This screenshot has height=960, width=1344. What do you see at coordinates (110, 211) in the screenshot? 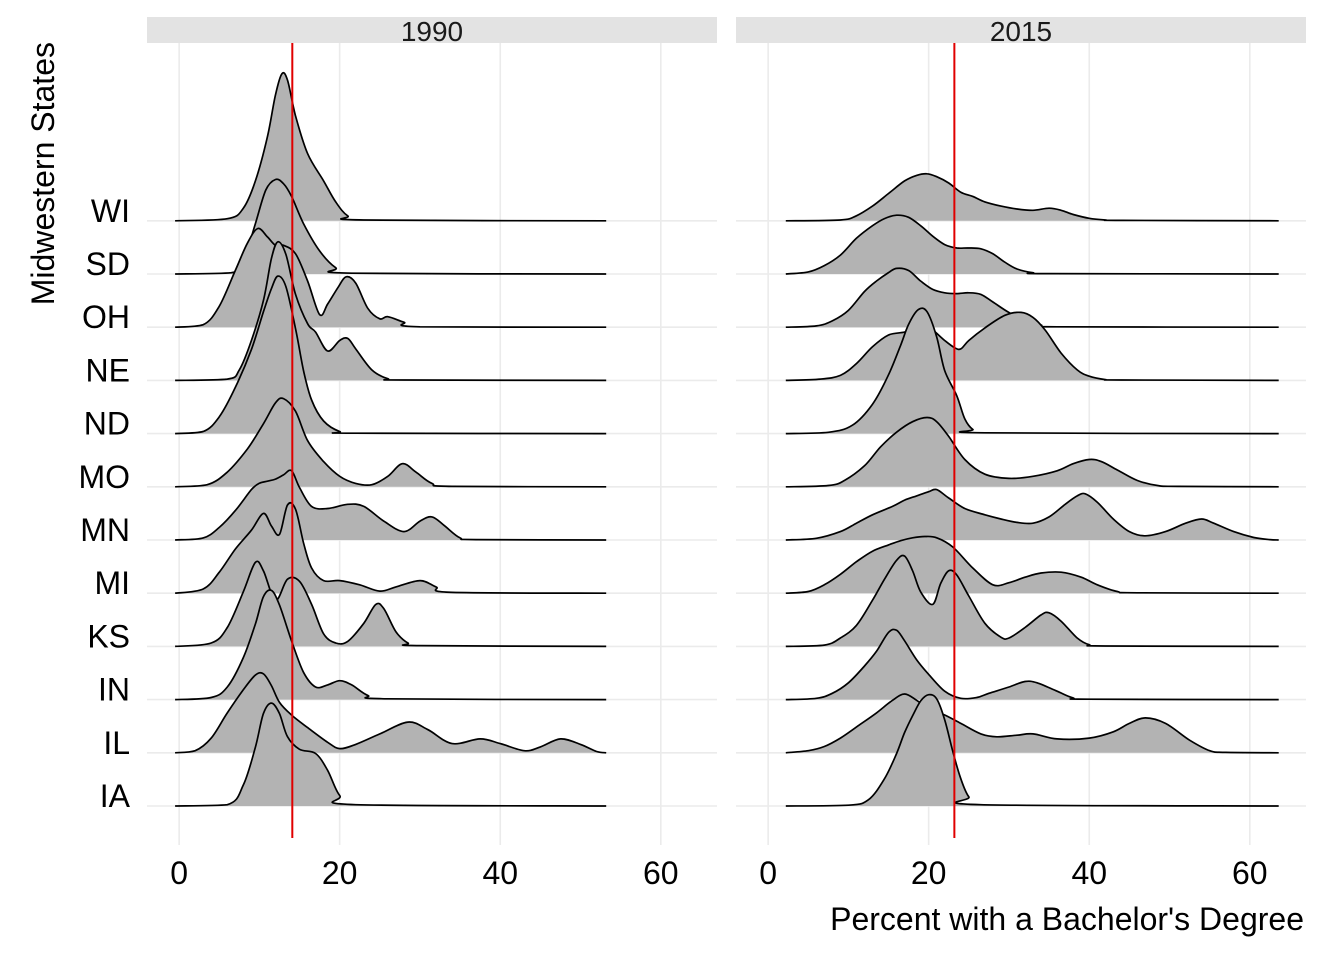
I see `y-tick-label-wi: WI` at bounding box center [110, 211].